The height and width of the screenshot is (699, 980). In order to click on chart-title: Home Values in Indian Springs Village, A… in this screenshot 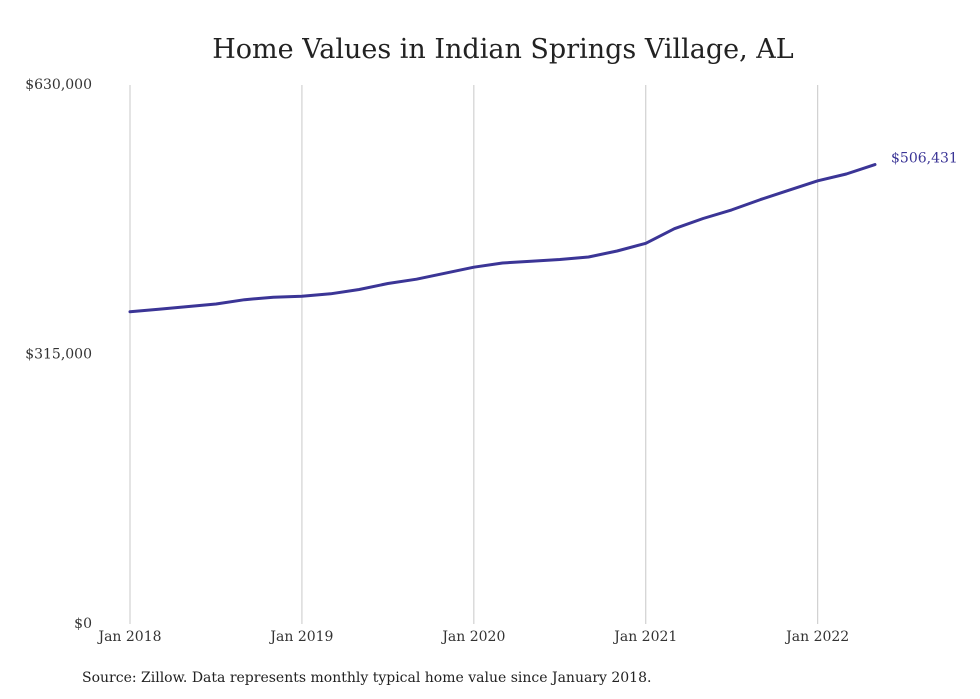, I will do `click(503, 49)`.